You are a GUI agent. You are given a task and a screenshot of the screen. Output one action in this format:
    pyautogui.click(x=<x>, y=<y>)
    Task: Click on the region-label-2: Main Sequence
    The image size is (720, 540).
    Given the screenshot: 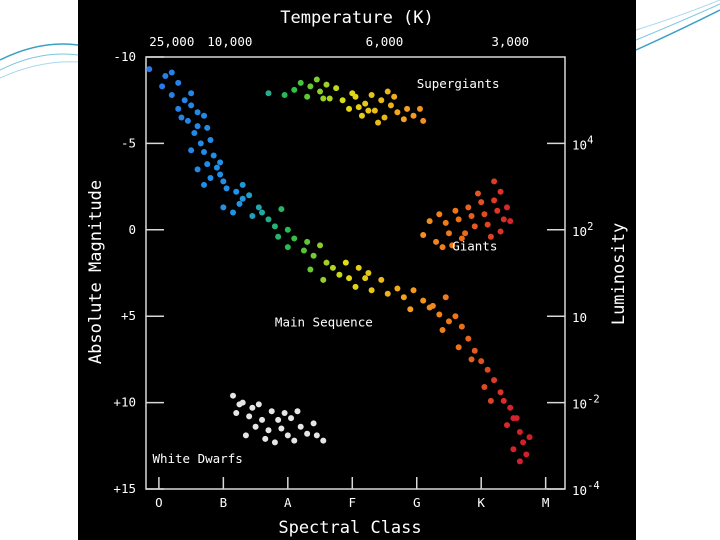 What is the action you would take?
    pyautogui.click(x=324, y=322)
    